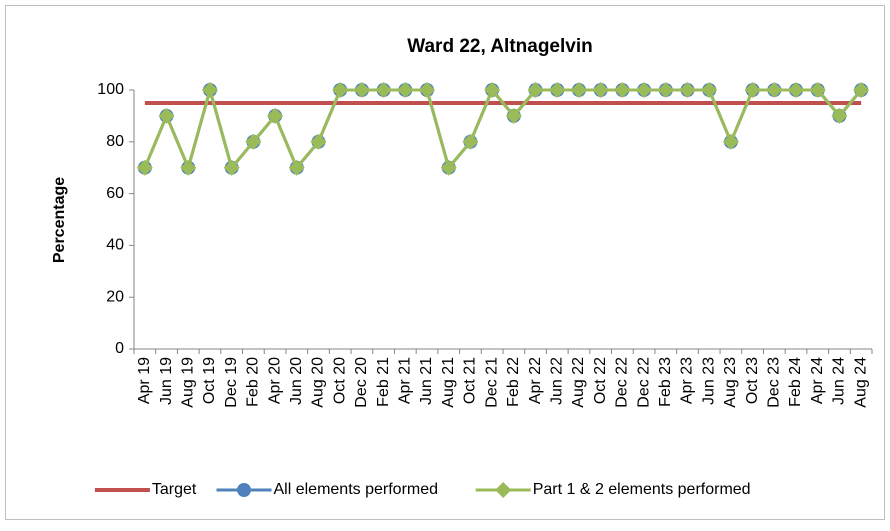 The width and height of the screenshot is (890, 531). Describe the element at coordinates (339, 380) in the screenshot. I see `x-tick-label: Oct 20` at that location.